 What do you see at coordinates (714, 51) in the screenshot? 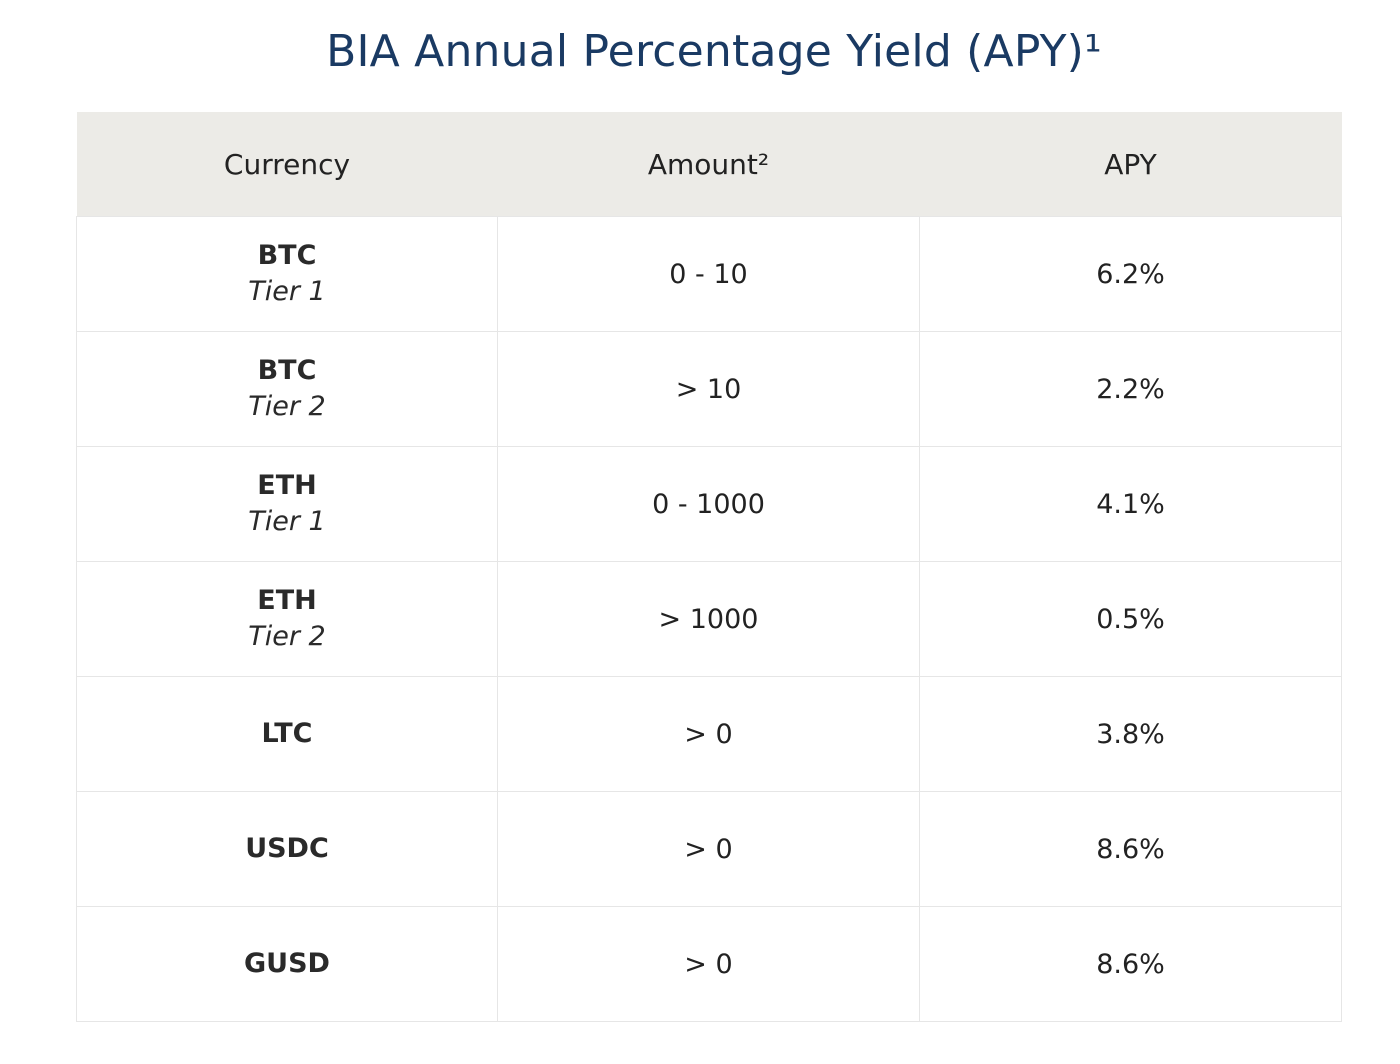
I see `page-title: BIA Annual Percentage Yield (APY)¹` at bounding box center [714, 51].